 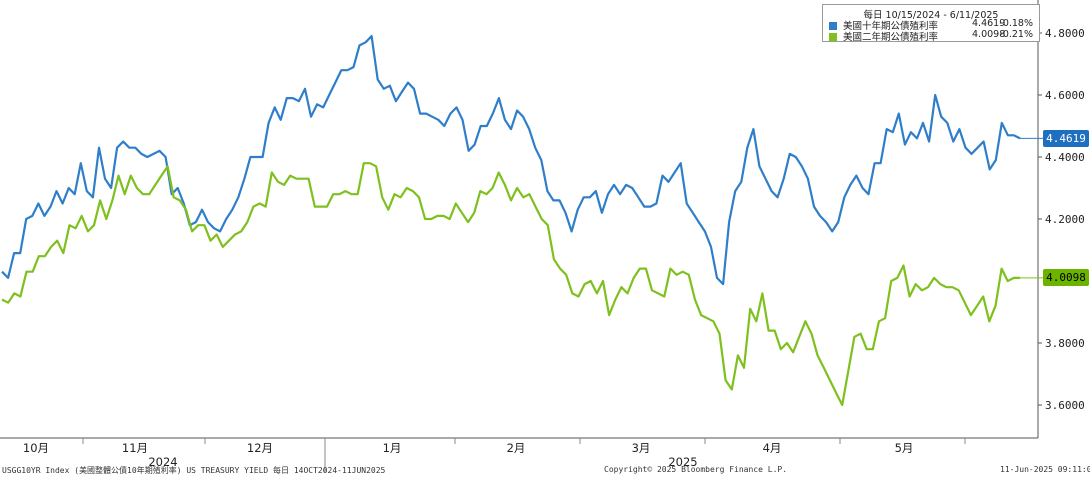 What do you see at coordinates (1065, 343) in the screenshot?
I see `y-tick-label: 3.8000` at bounding box center [1065, 343].